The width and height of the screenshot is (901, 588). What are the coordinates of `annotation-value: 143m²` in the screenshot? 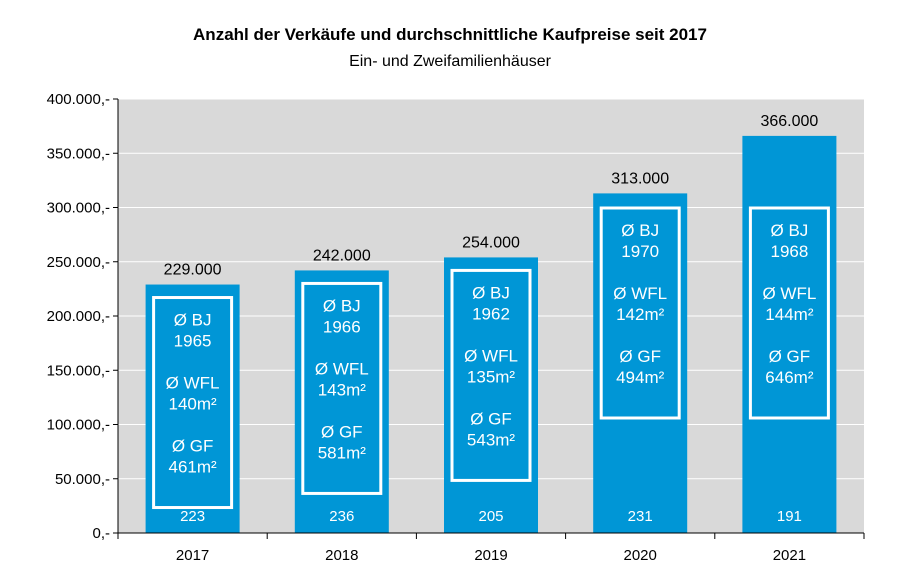 It's located at (342, 389).